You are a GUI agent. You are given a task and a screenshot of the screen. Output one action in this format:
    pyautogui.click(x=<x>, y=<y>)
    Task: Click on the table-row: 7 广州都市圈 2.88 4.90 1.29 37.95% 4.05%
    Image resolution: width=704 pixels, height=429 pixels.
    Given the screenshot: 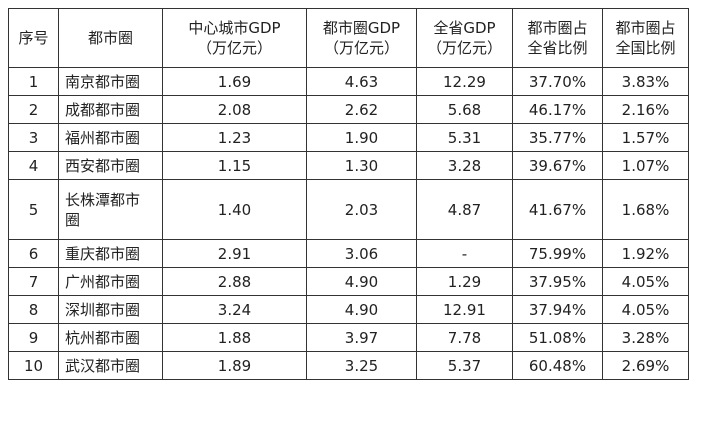 What is the action you would take?
    pyautogui.click(x=348, y=281)
    